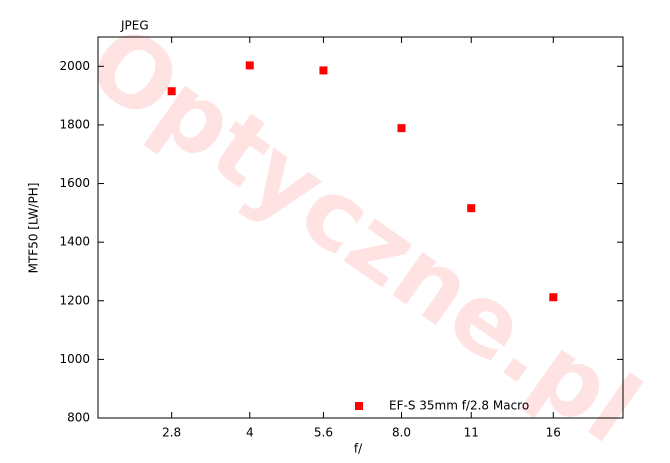 The image size is (670, 463). I want to click on y-tick-label: 800, so click(78, 418).